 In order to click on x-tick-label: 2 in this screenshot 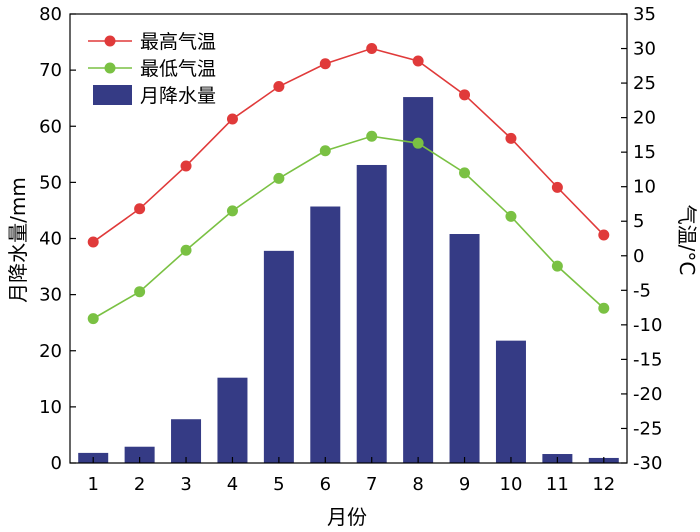, I will do `click(139, 484)`.